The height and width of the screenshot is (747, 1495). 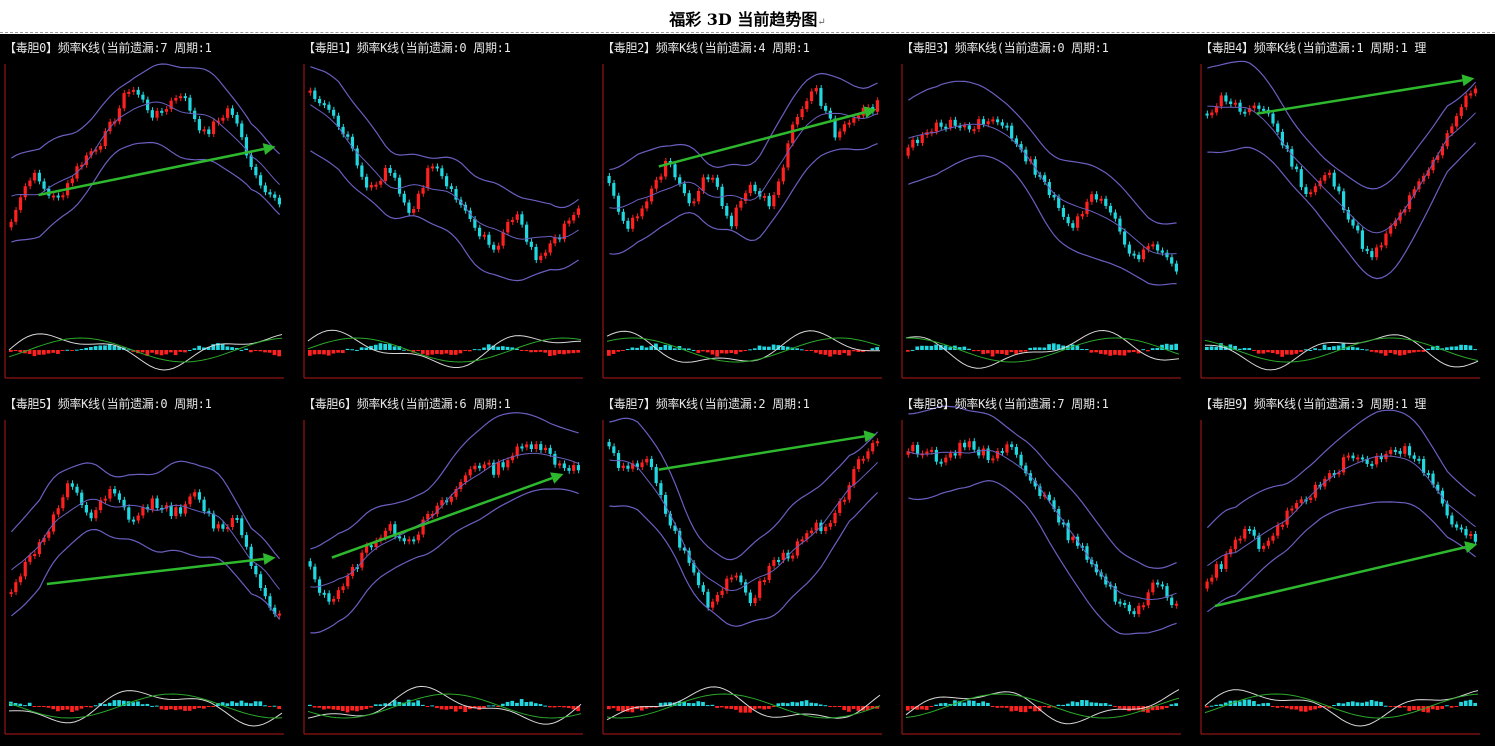 I want to click on candlestick-chart, so click(x=1340, y=219).